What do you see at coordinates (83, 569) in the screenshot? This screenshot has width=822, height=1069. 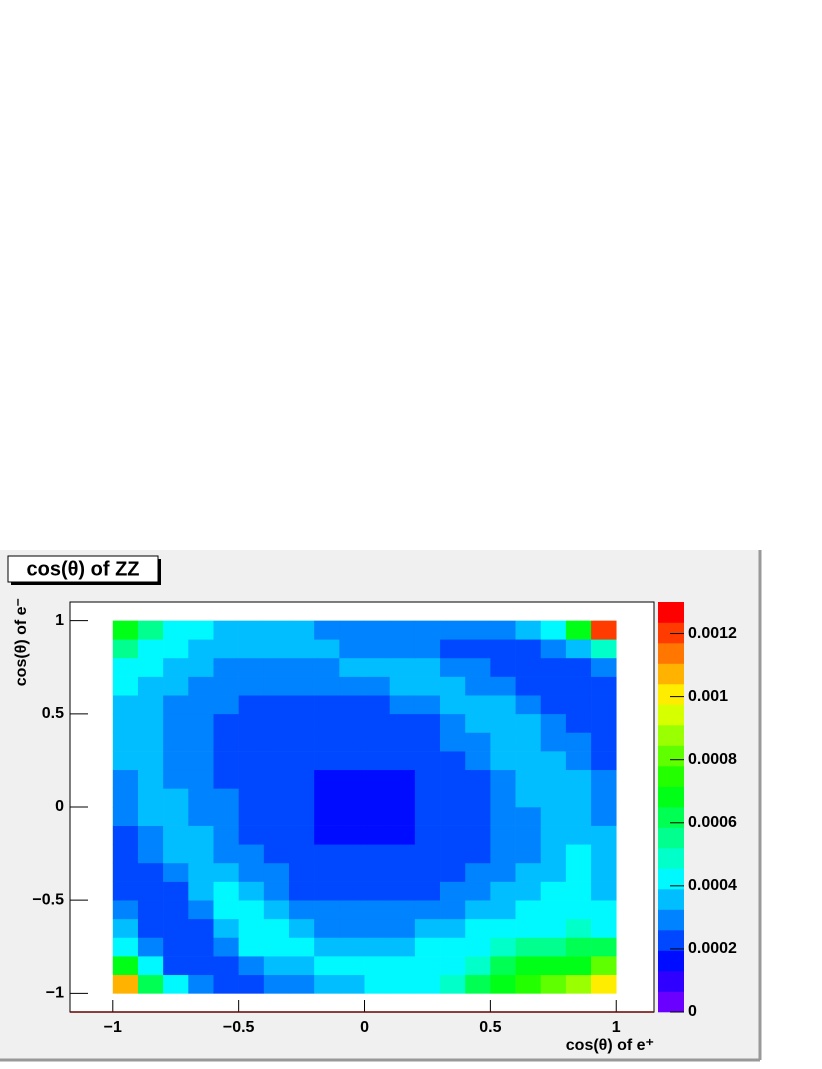 I see `title-box` at bounding box center [83, 569].